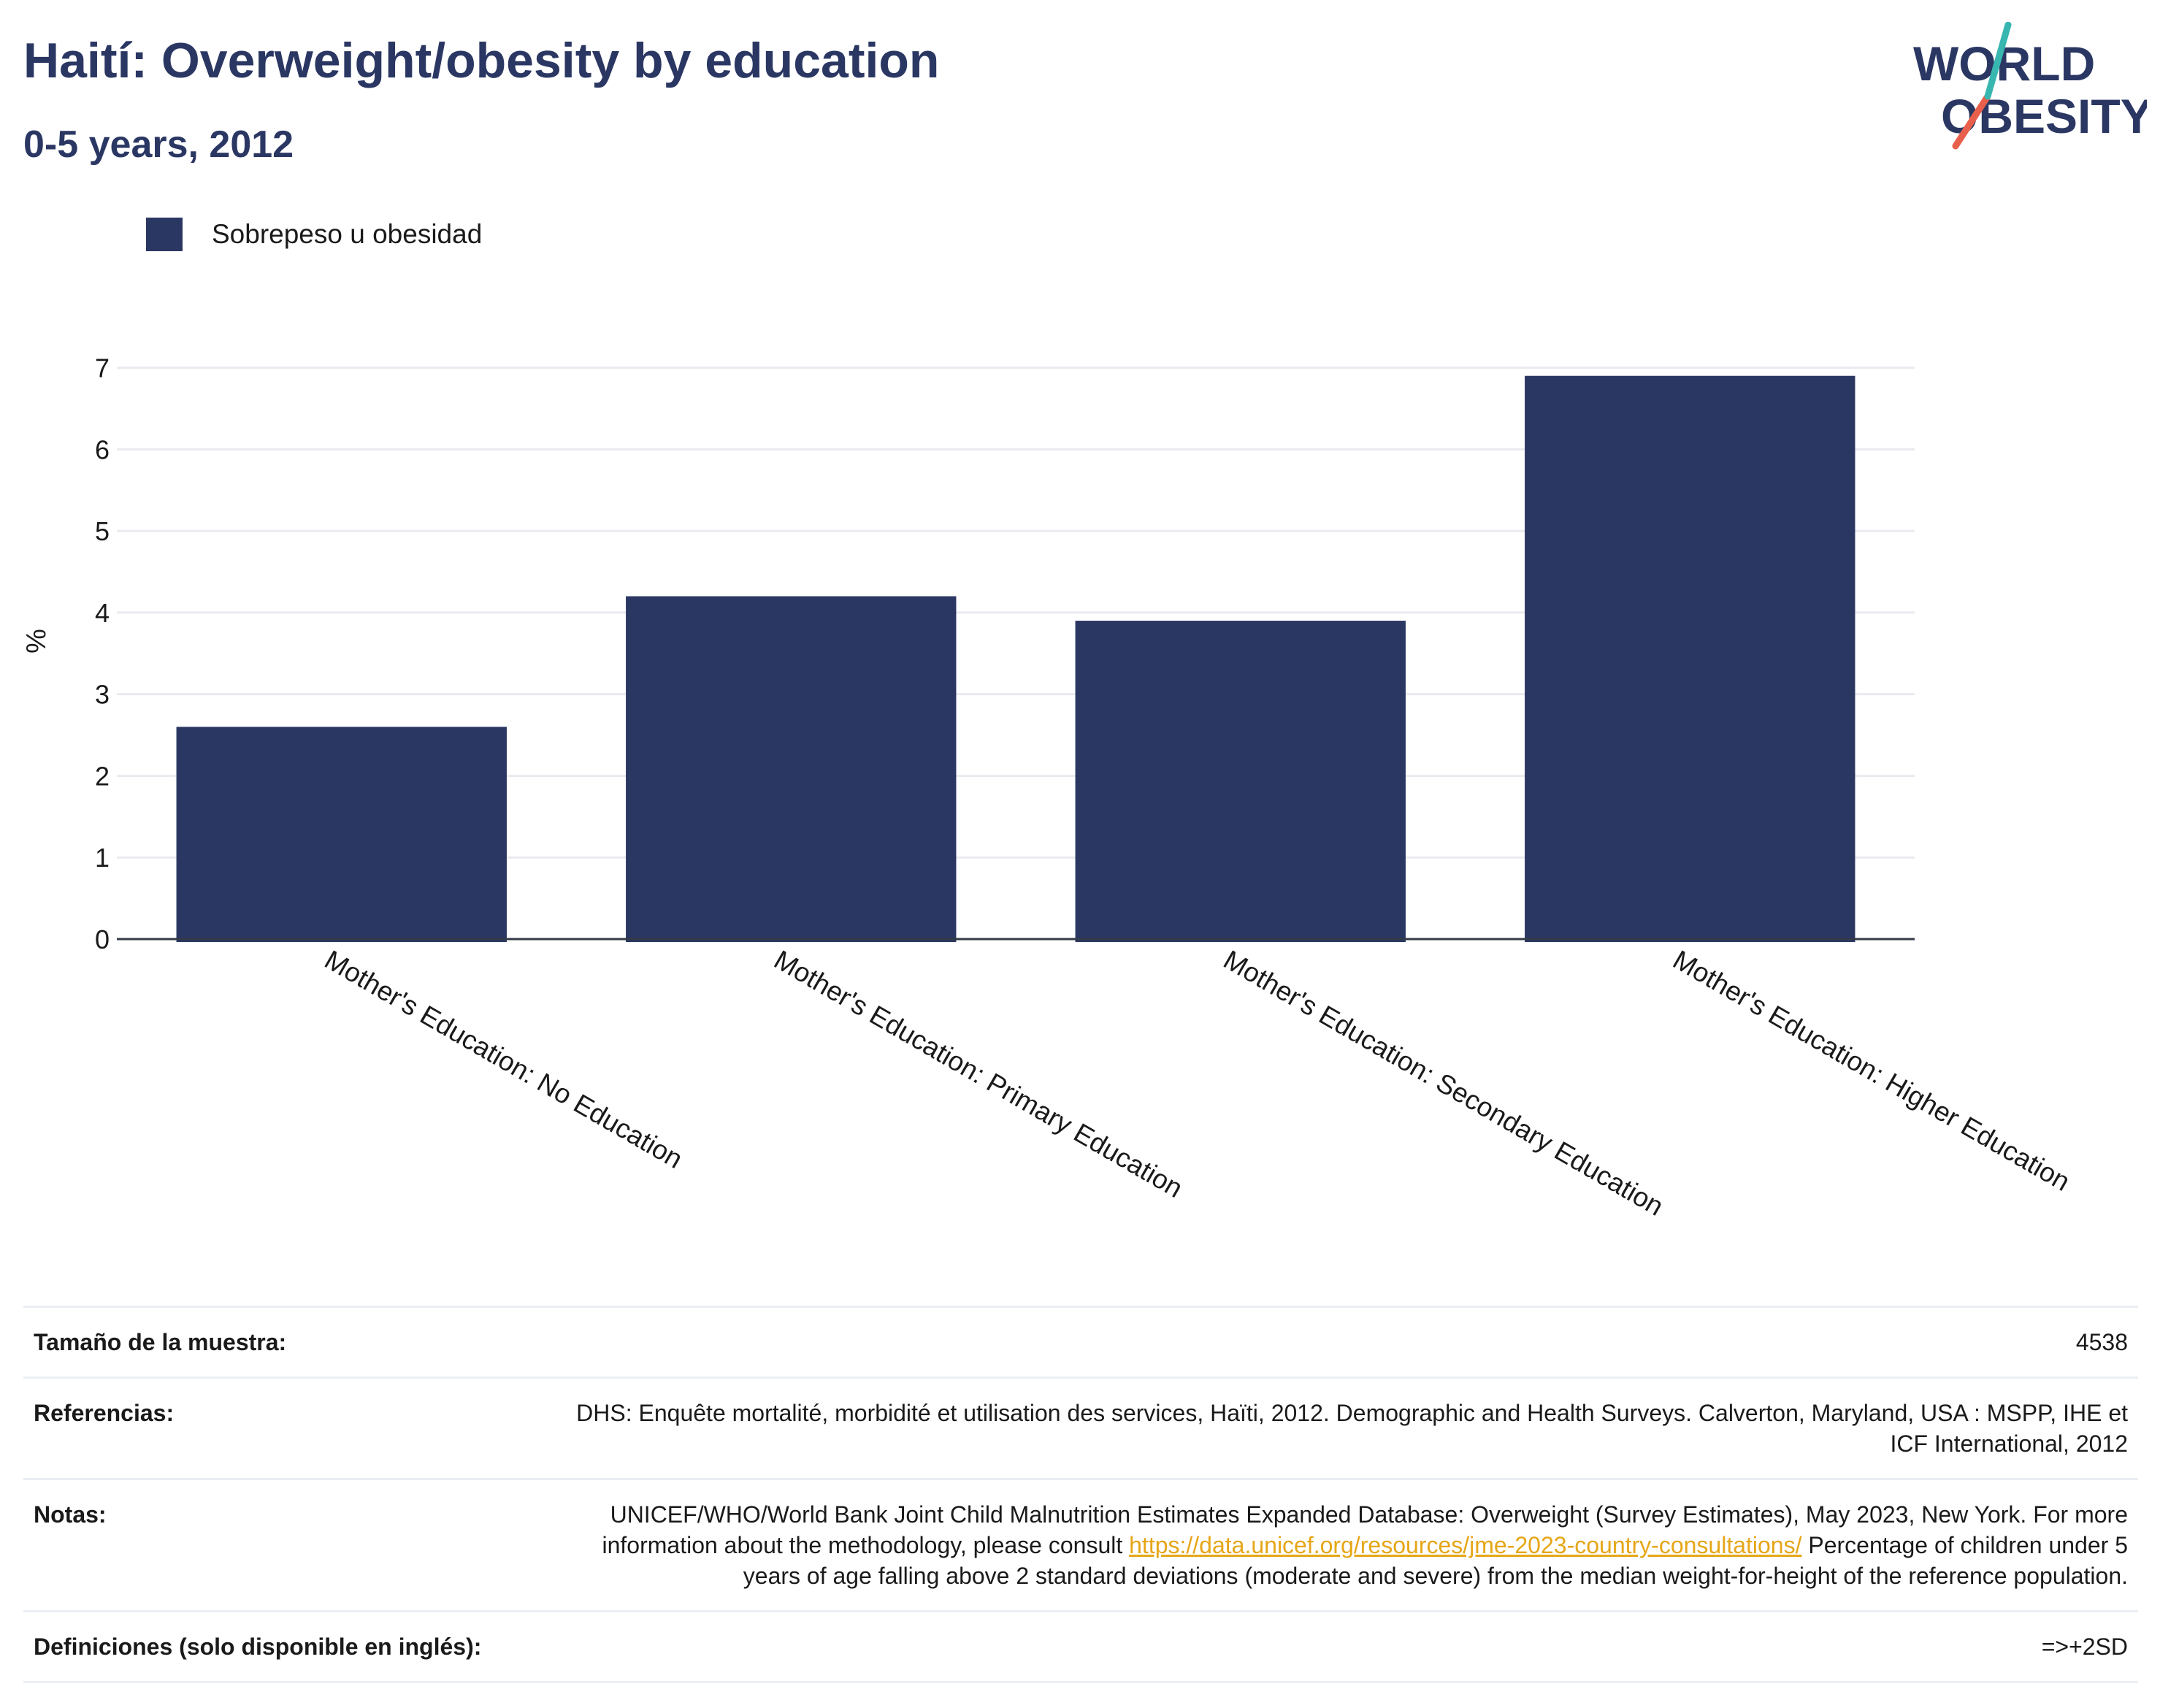 This screenshot has width=2160, height=1708. I want to click on definitions-value: =>+2SD, so click(2084, 1647).